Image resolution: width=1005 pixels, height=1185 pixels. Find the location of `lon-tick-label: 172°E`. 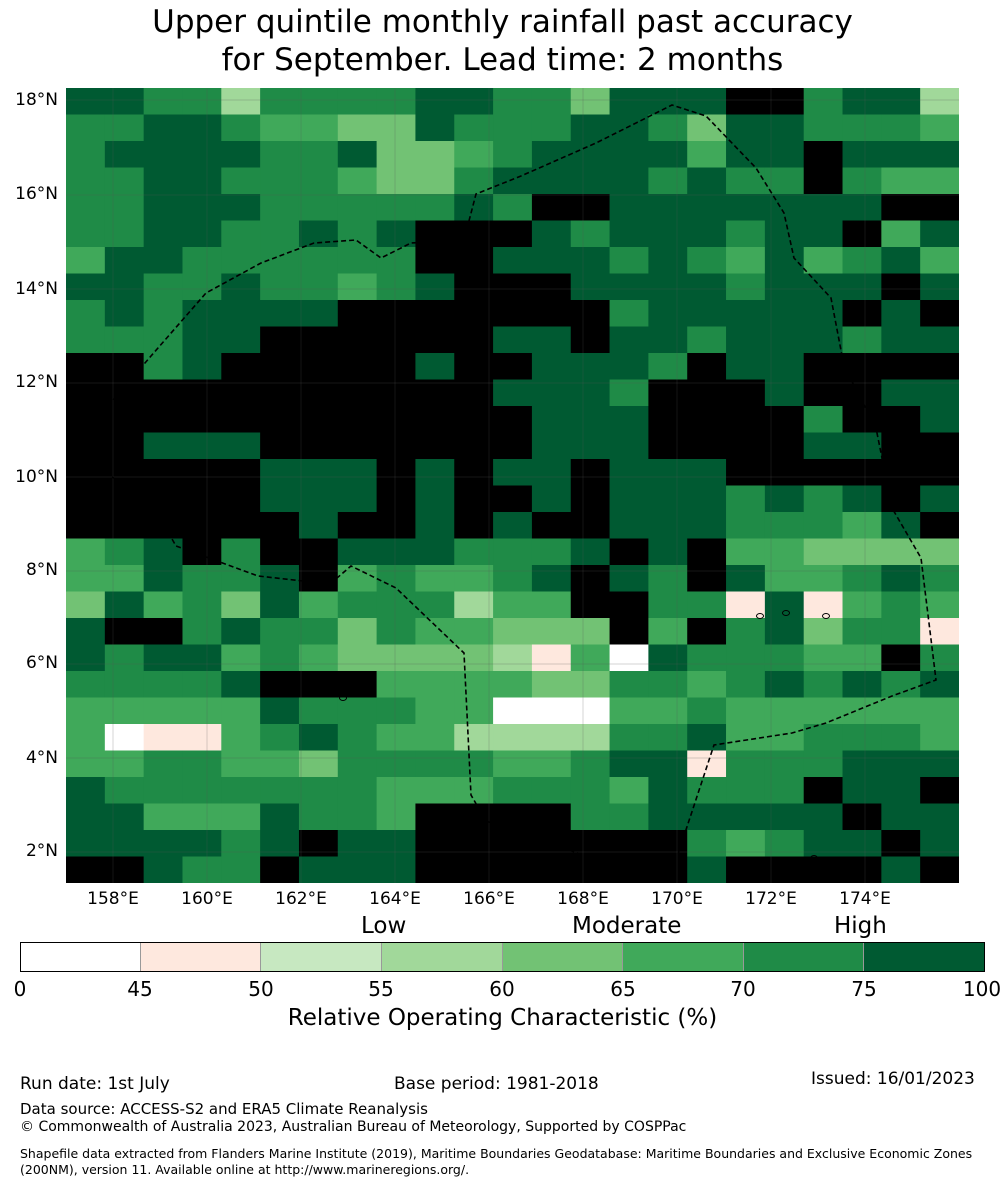

lon-tick-label: 172°E is located at coordinates (771, 899).